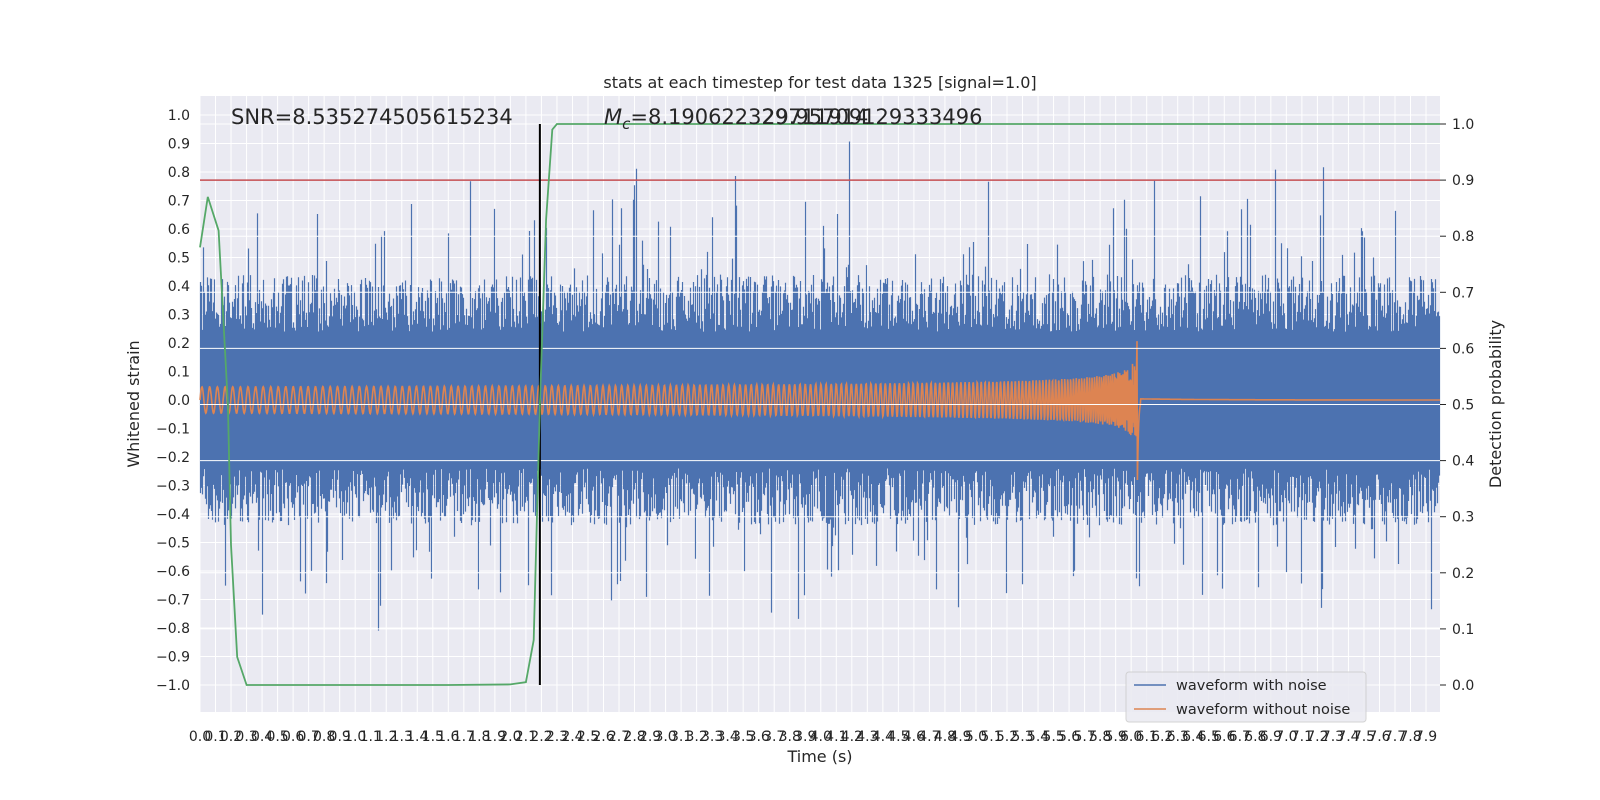  Describe the element at coordinates (960, 737) in the screenshot. I see `x-tick-label: 4.9` at that location.